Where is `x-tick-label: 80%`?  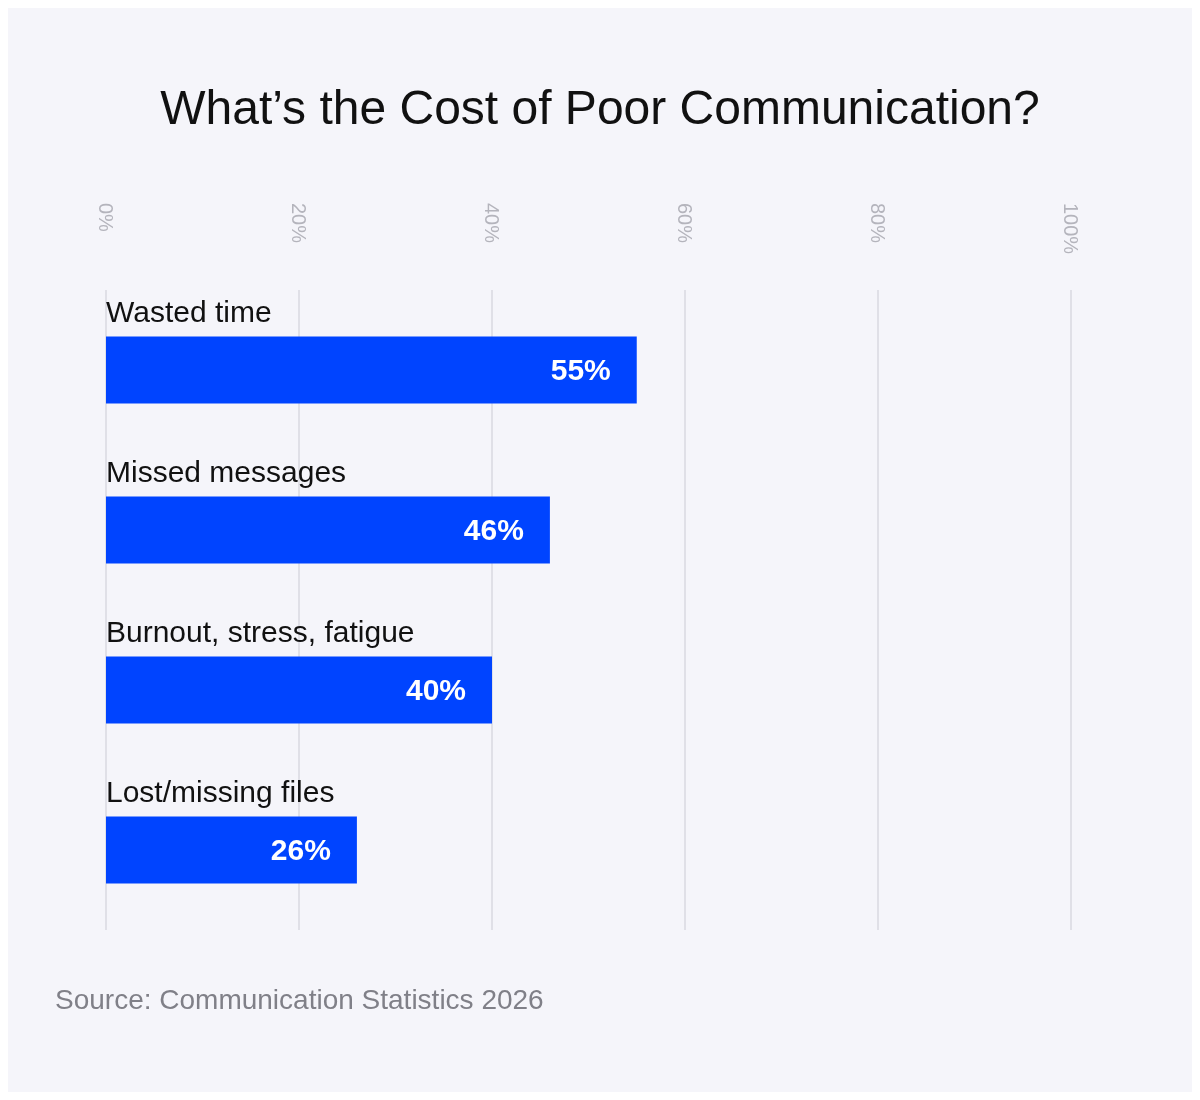 x-tick-label: 80% is located at coordinates (878, 223).